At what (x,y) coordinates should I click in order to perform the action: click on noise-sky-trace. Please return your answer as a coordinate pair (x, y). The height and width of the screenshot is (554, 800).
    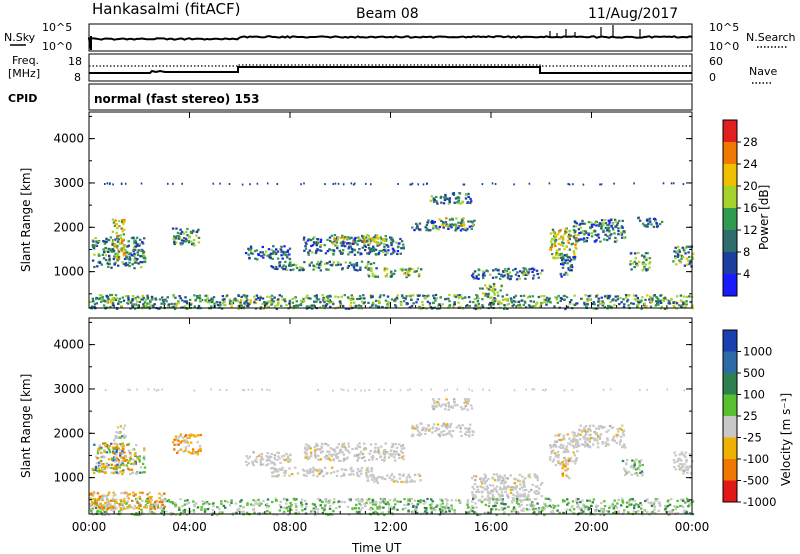
    Looking at the image, I should click on (390, 43).